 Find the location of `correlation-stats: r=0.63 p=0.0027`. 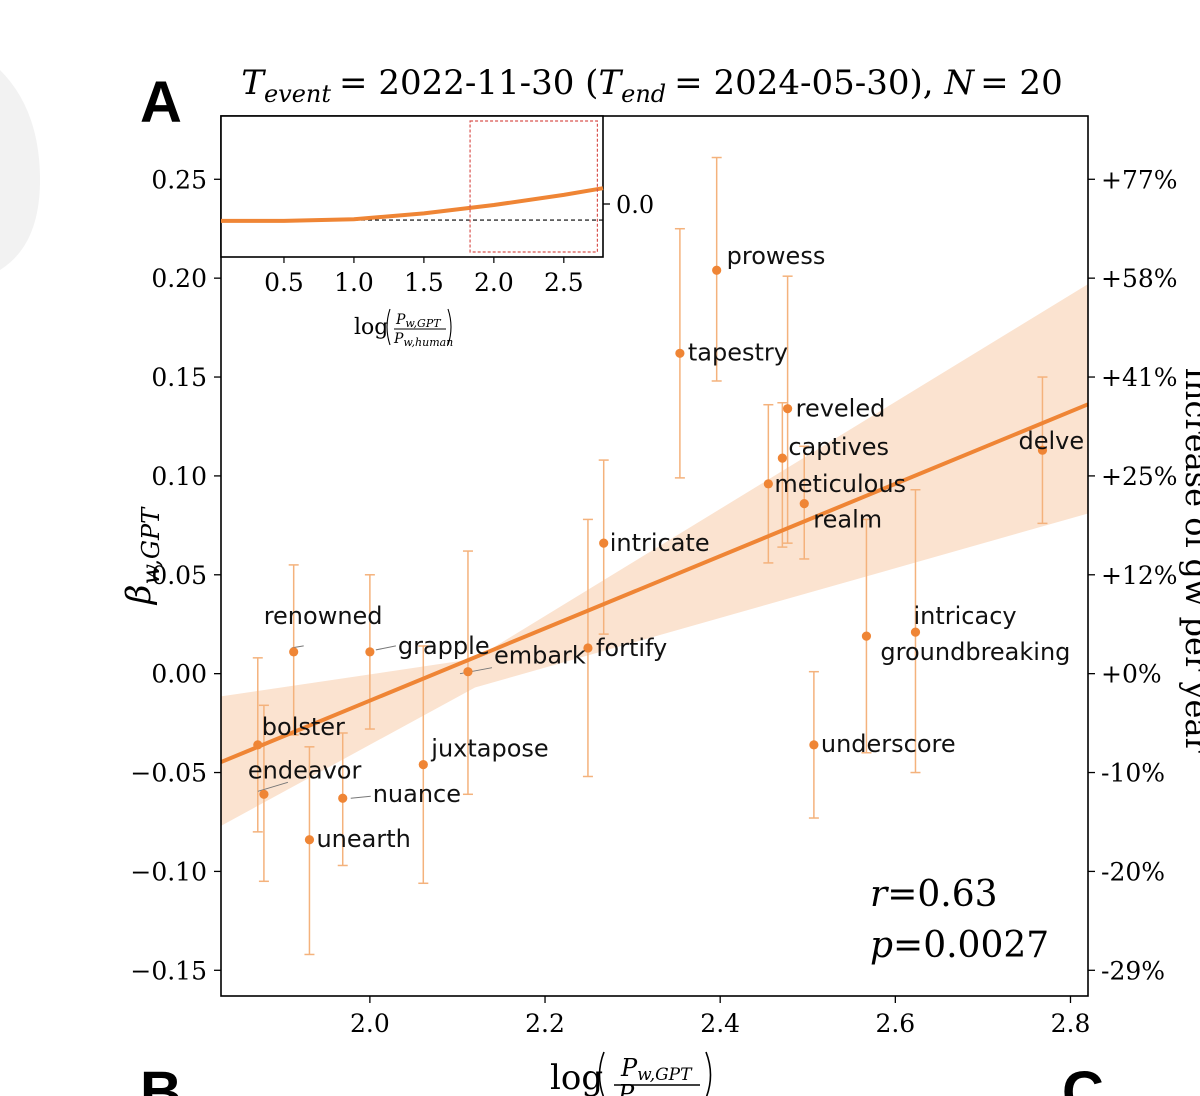

correlation-stats: r=0.63 p=0.0027 is located at coordinates (959, 920).